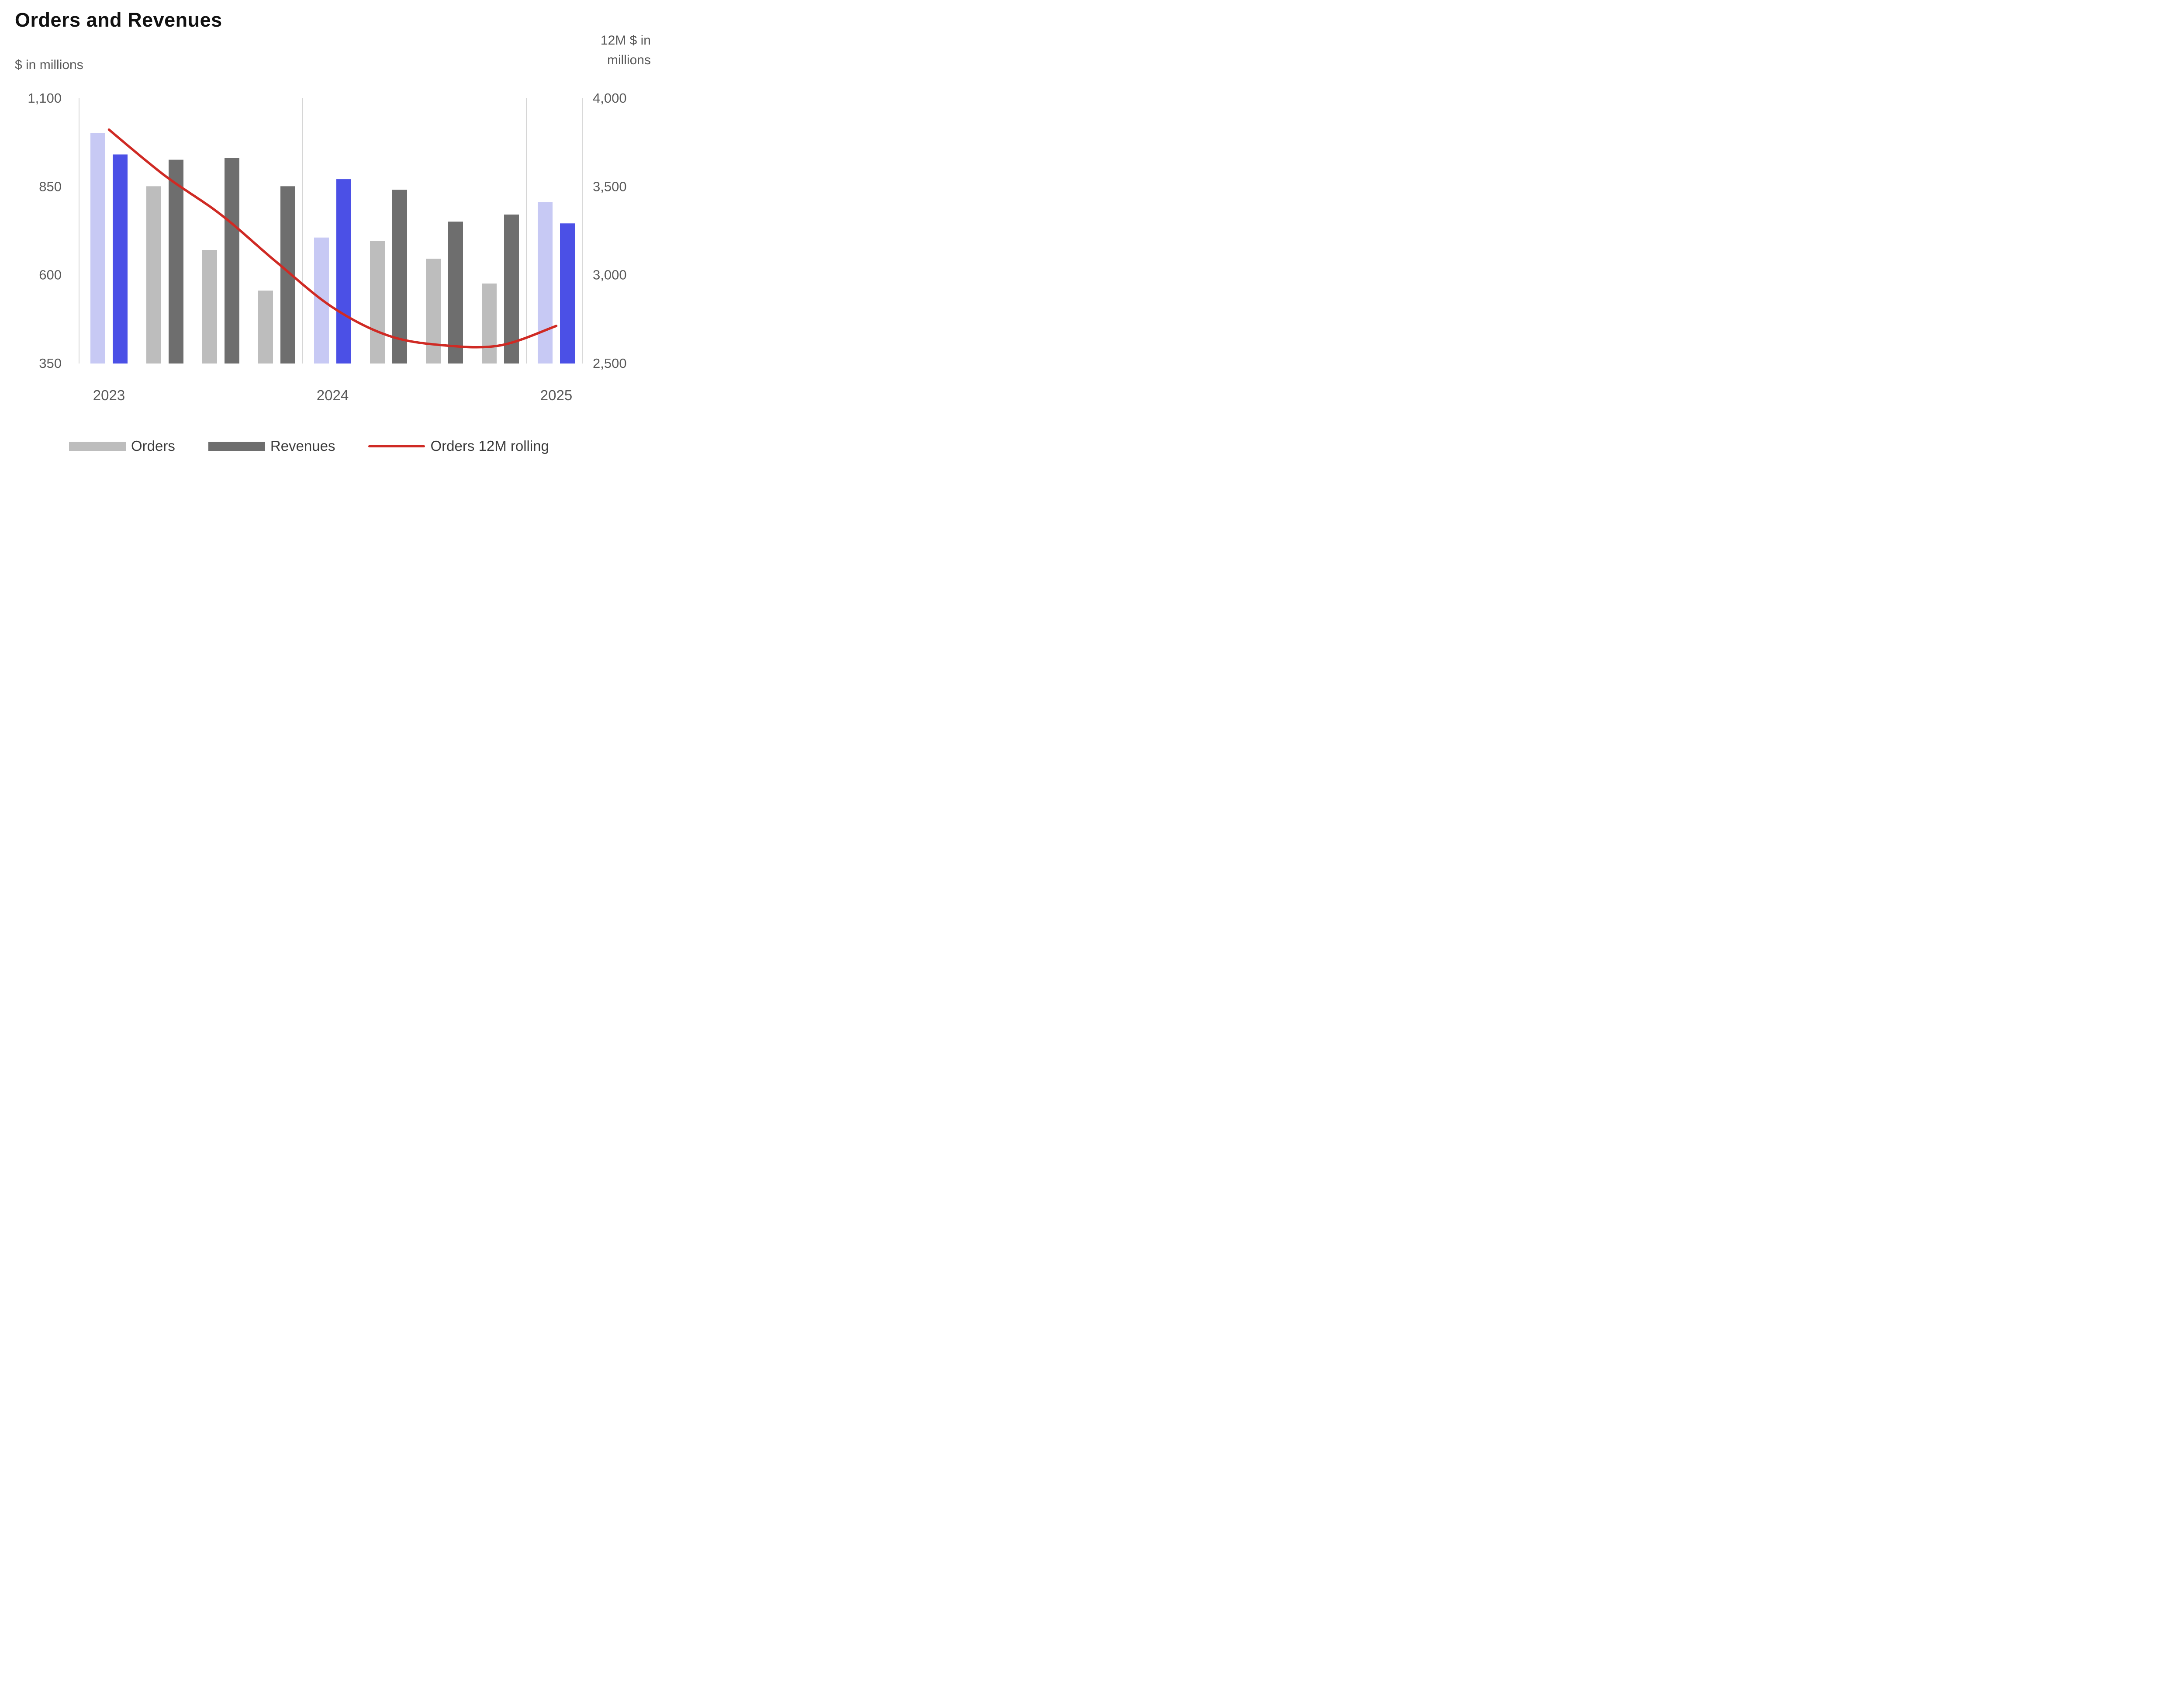 The width and height of the screenshot is (2184, 1700). I want to click on orders-bar-2024-q3, so click(433, 311).